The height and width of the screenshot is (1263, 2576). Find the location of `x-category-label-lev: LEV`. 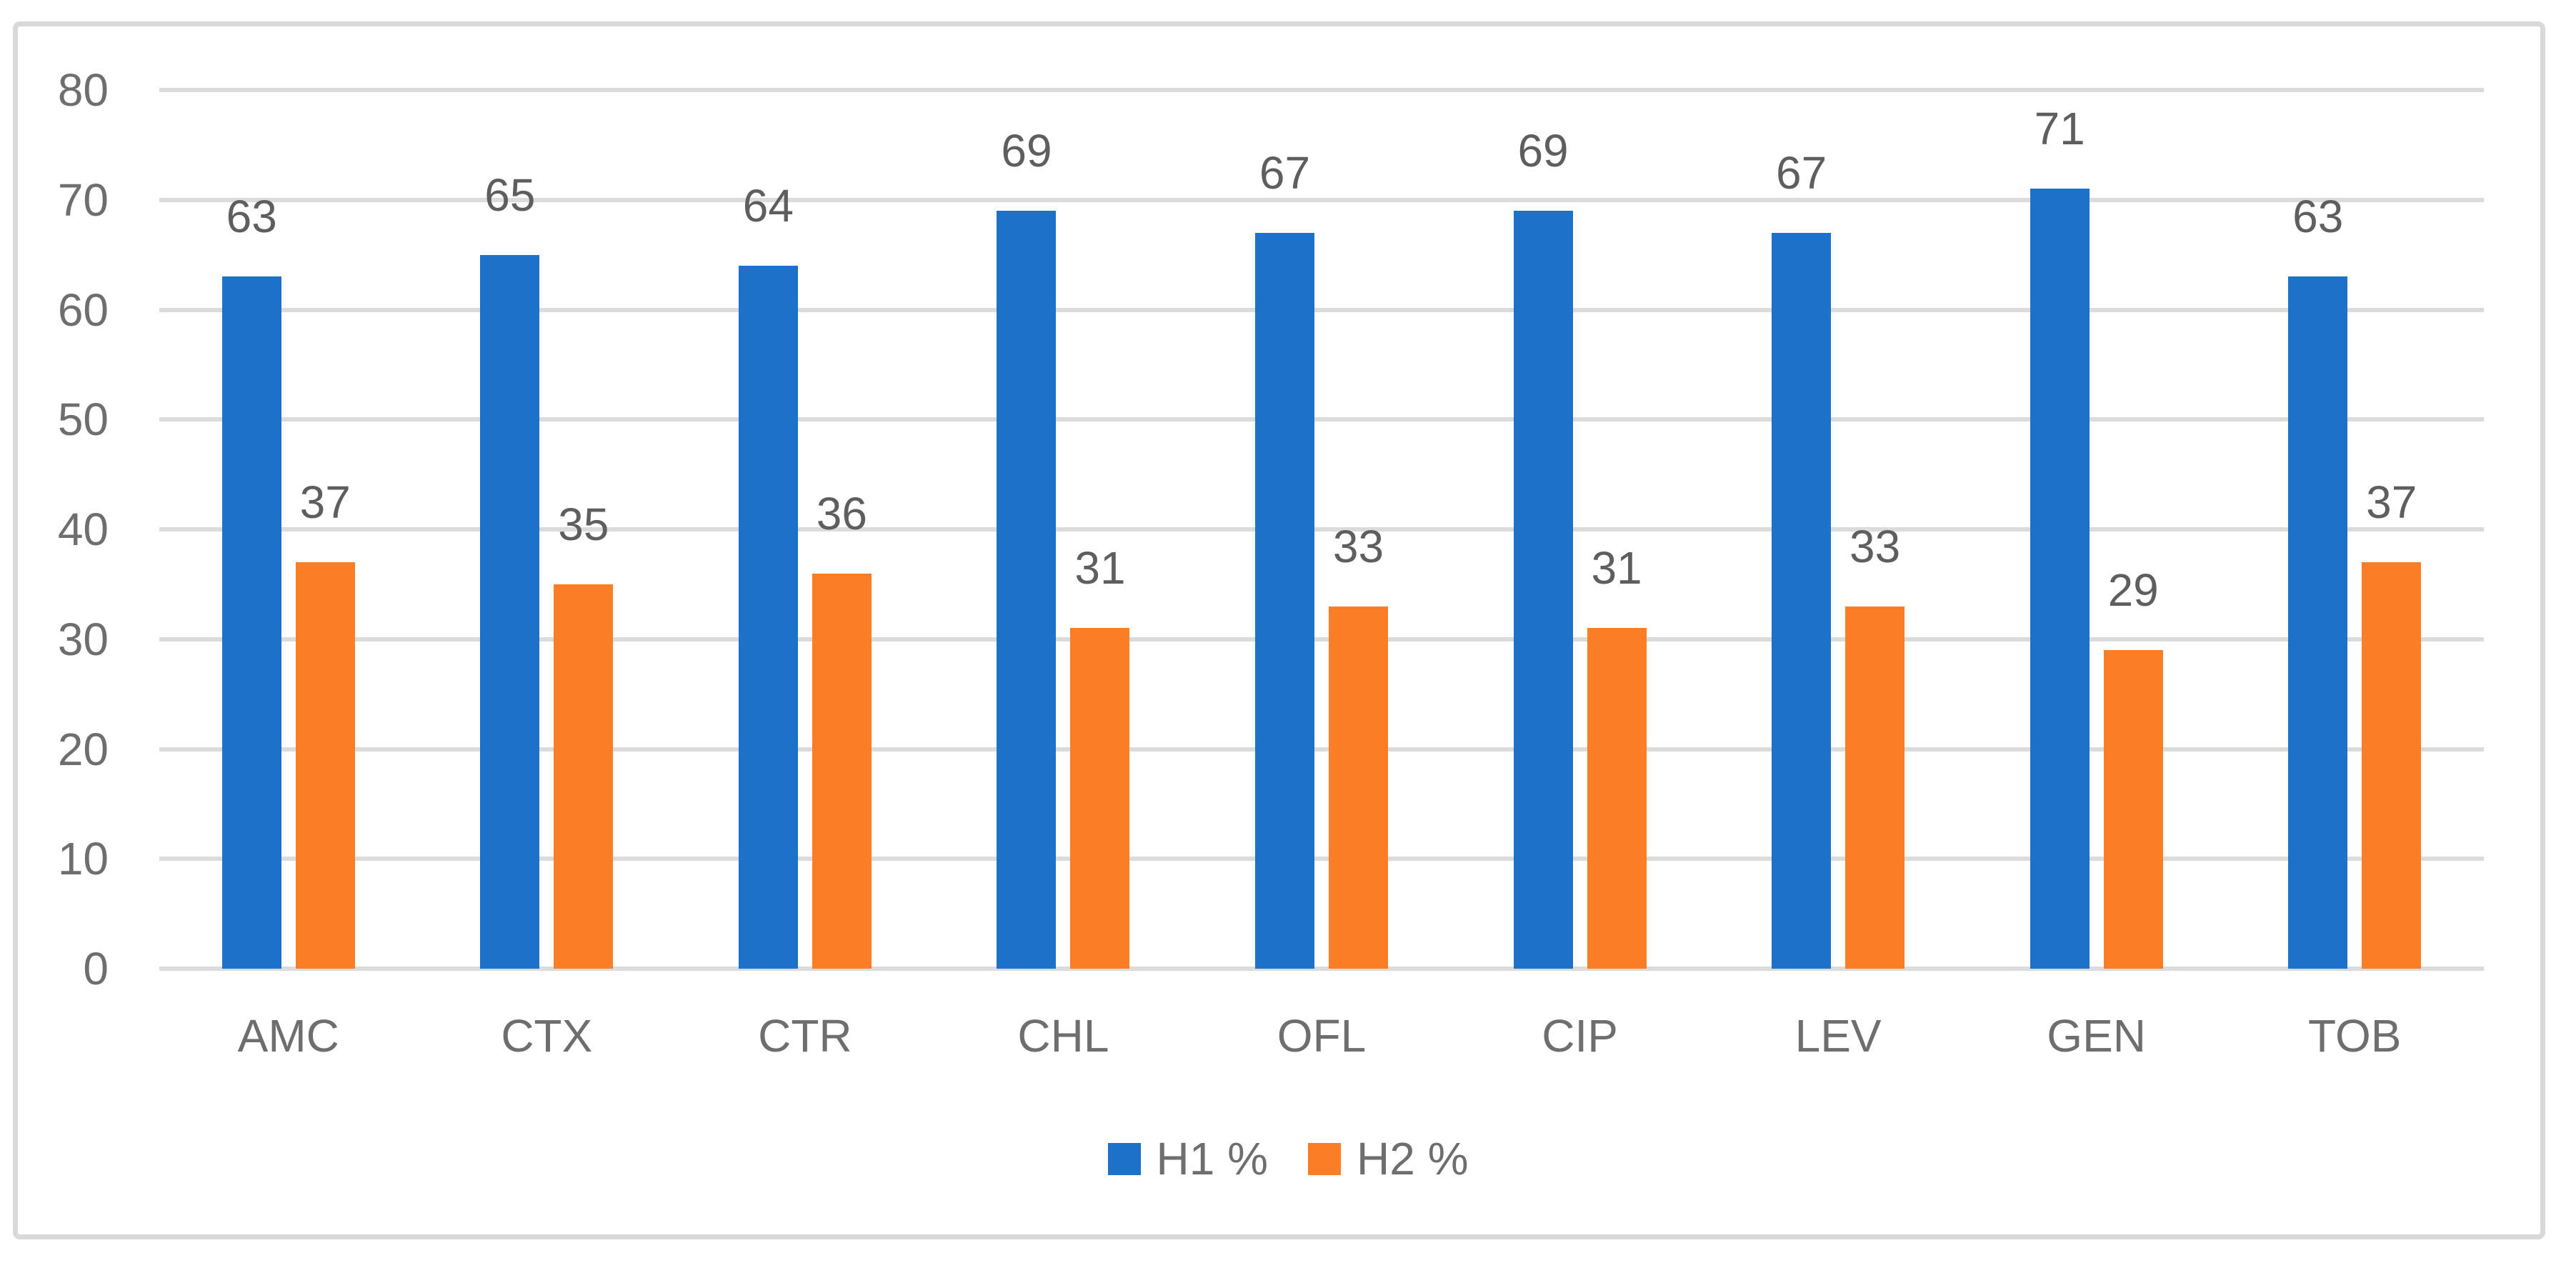

x-category-label-lev: LEV is located at coordinates (1838, 1036).